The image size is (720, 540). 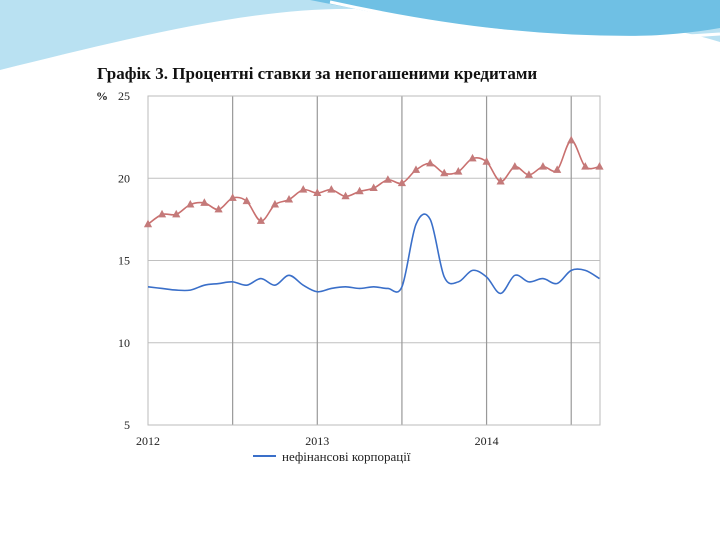 I want to click on y-tick-label-5: 5, so click(x=127, y=425).